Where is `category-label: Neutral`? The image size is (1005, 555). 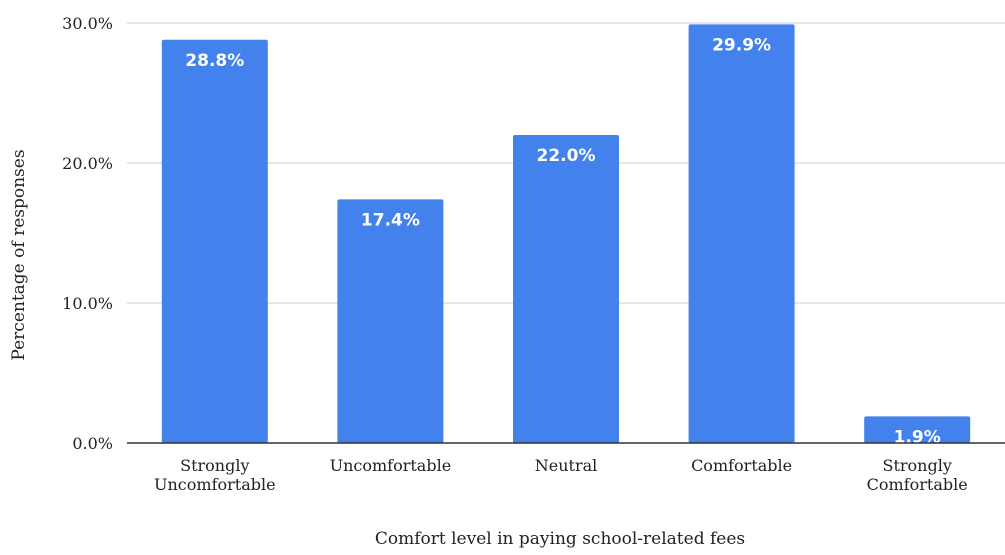 category-label: Neutral is located at coordinates (566, 465).